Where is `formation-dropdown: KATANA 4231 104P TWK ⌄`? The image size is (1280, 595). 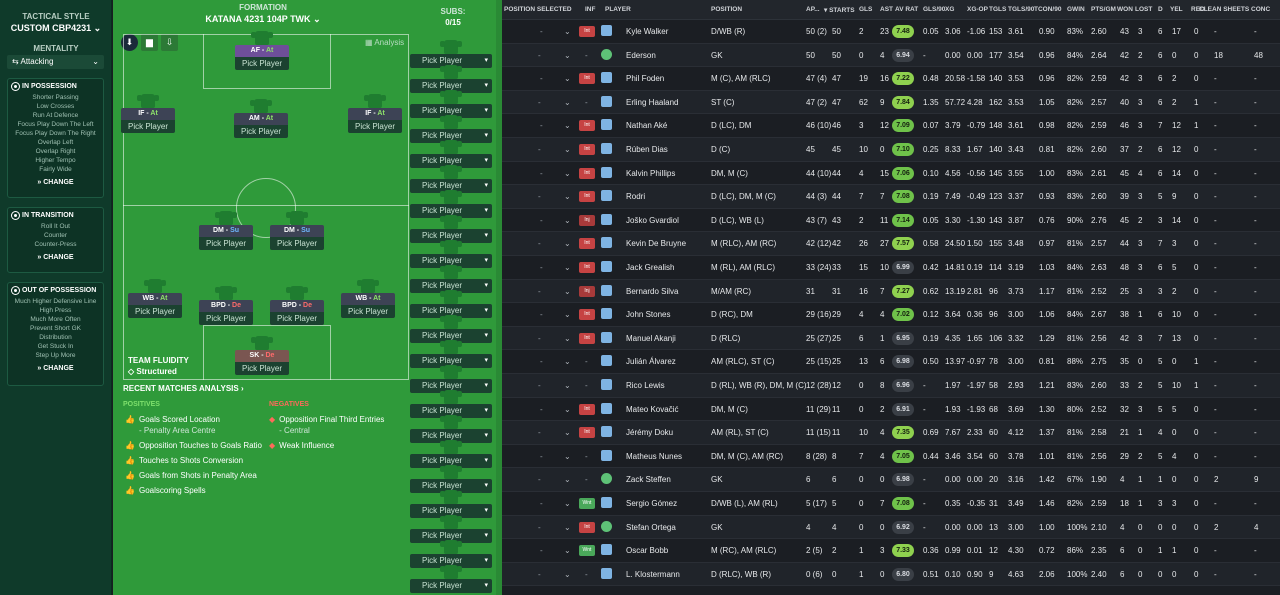
formation-dropdown: KATANA 4231 104P TWK ⌄ is located at coordinates (263, 19).